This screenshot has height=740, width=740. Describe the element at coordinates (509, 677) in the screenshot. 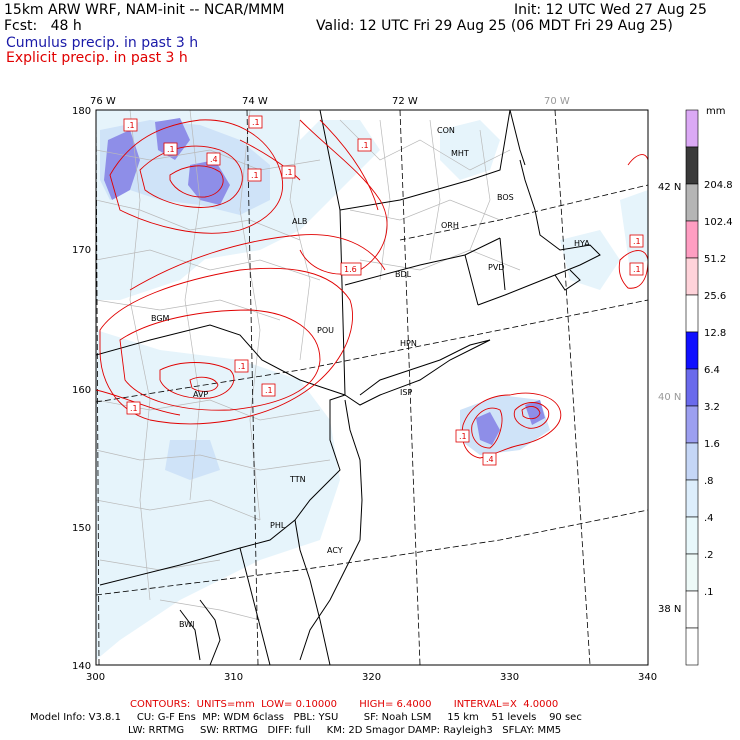

I see `x-tick: 330` at that location.